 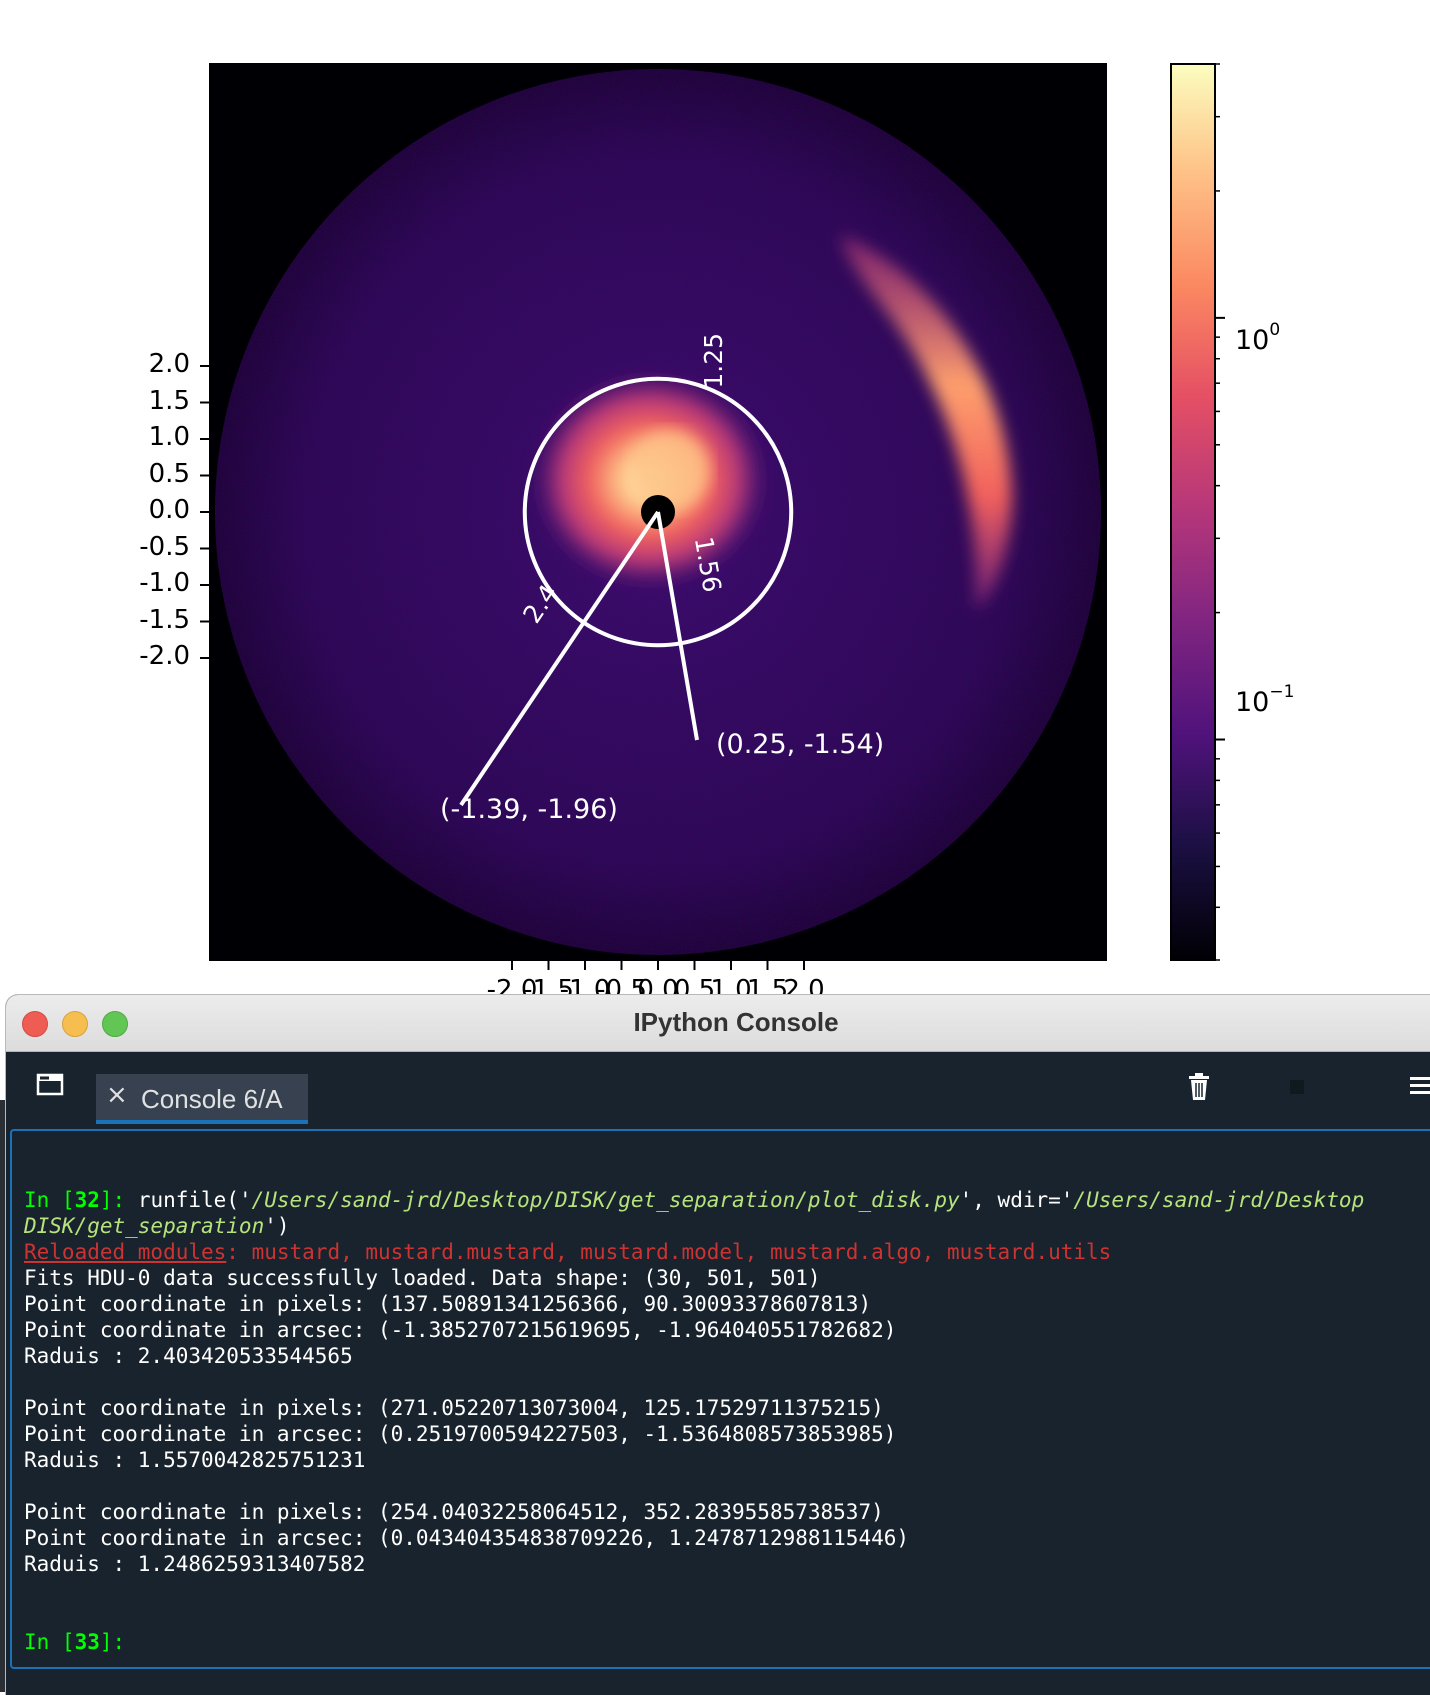 What do you see at coordinates (212, 1099) in the screenshot?
I see `tab-label: Console 6/A` at bounding box center [212, 1099].